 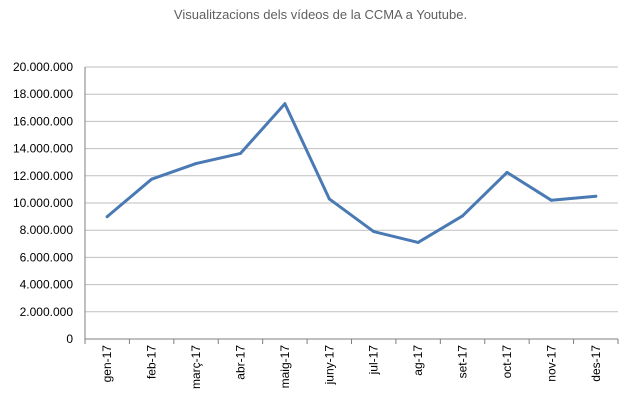 What do you see at coordinates (329, 365) in the screenshot?
I see `x-tick-label: juny-17` at bounding box center [329, 365].